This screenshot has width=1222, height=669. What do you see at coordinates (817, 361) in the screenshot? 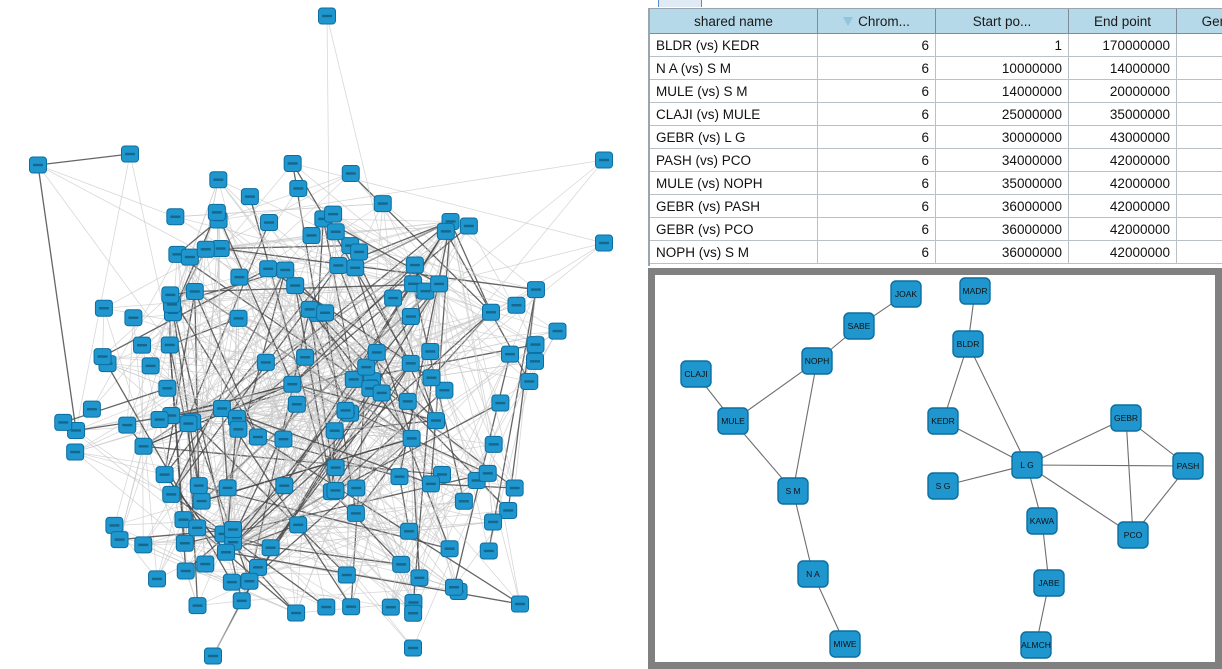
I see `subnetwork-node: NOPH` at bounding box center [817, 361].